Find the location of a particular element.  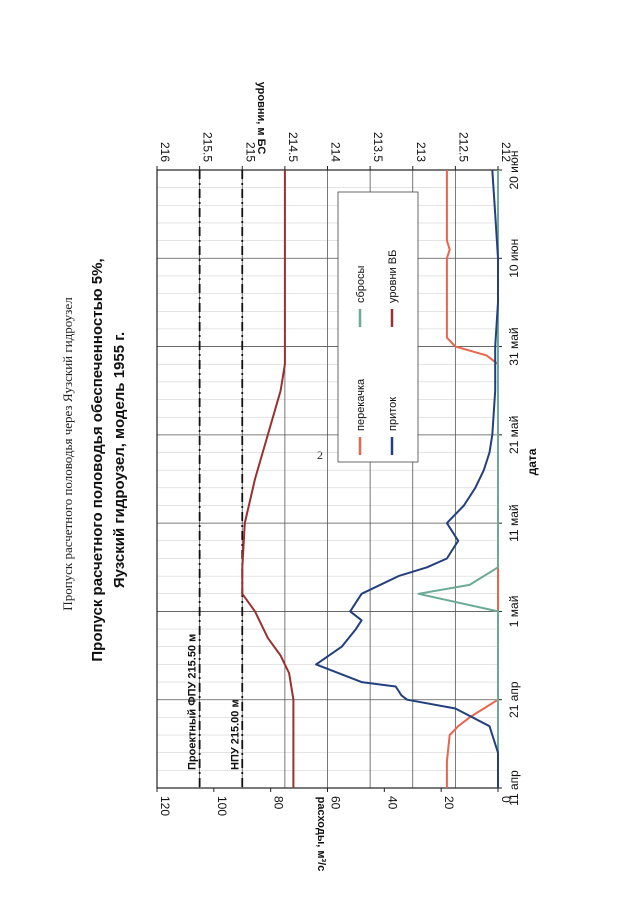

y-left-tick-label: 100 is located at coordinates (222, 806).